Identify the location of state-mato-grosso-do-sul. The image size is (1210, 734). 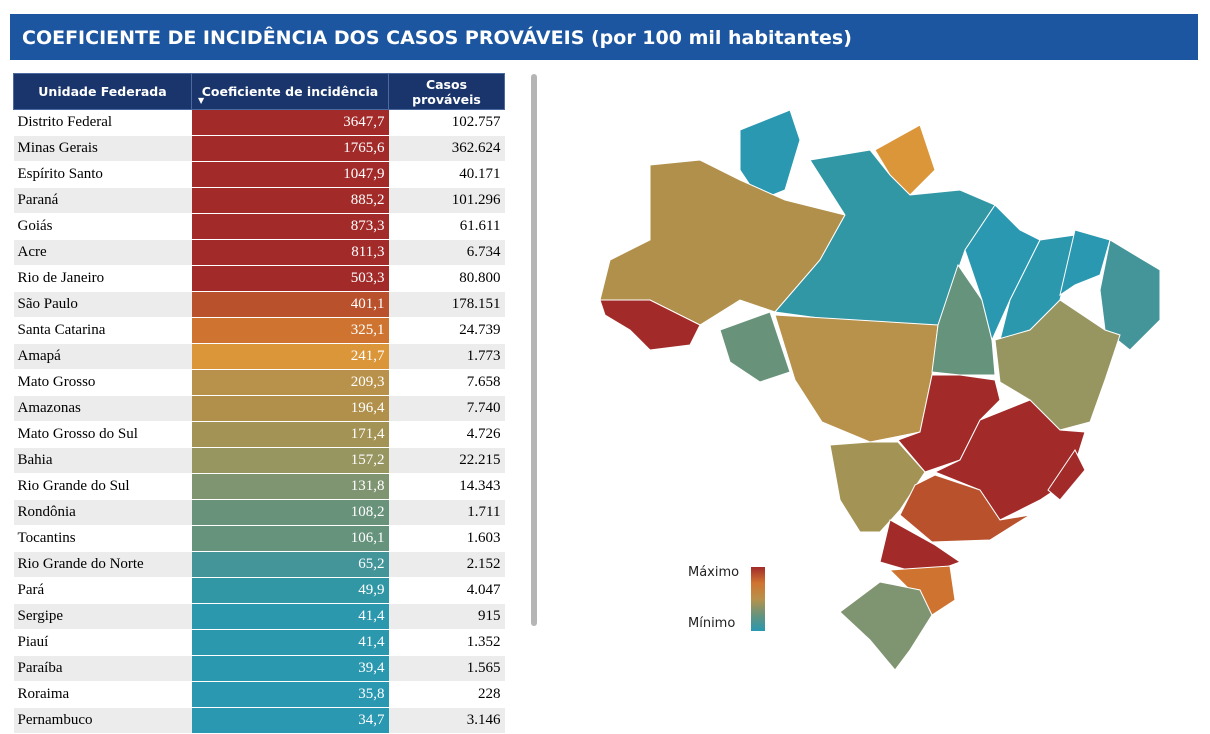
(877, 487).